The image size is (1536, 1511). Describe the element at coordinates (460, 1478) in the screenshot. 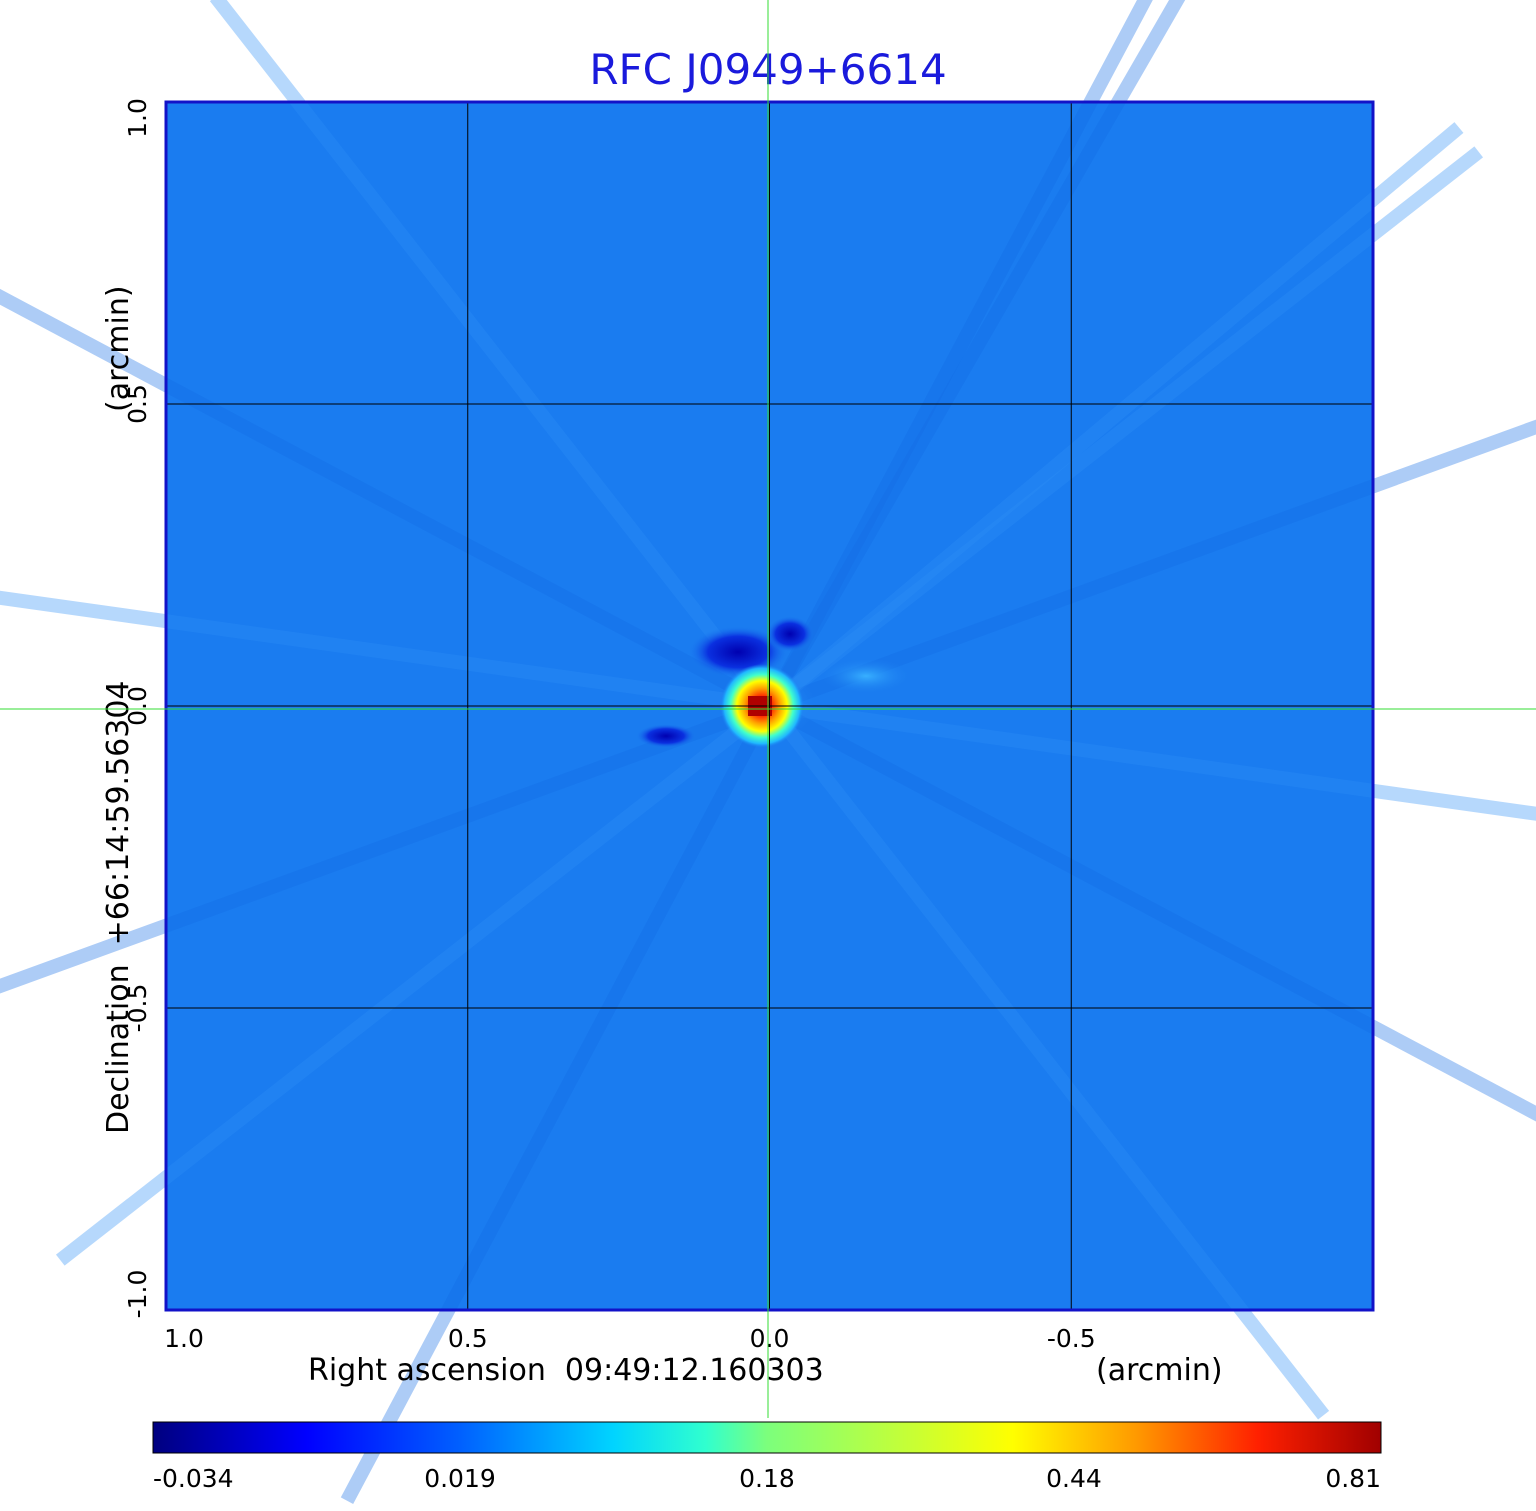

I see `colorbar-label: 0.019` at that location.